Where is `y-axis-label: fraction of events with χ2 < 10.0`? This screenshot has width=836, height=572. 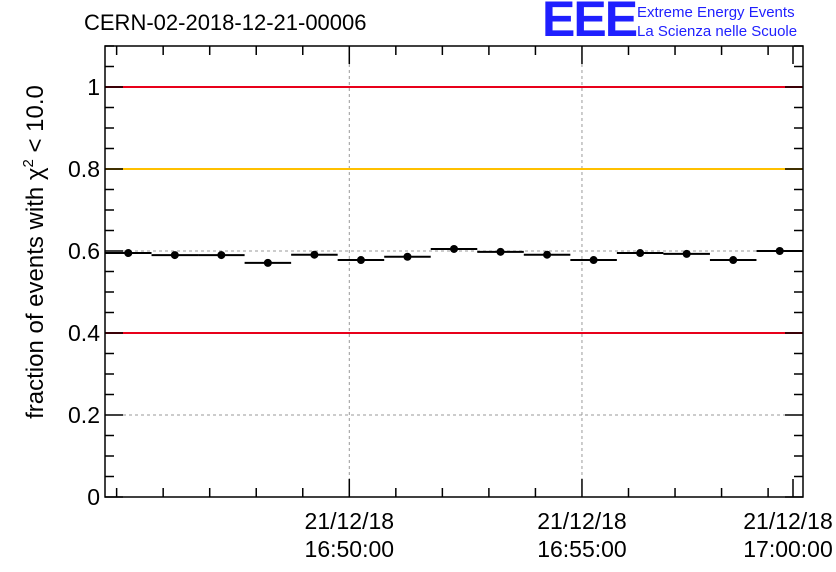 y-axis-label: fraction of events with χ2 < 10.0 is located at coordinates (35, 252).